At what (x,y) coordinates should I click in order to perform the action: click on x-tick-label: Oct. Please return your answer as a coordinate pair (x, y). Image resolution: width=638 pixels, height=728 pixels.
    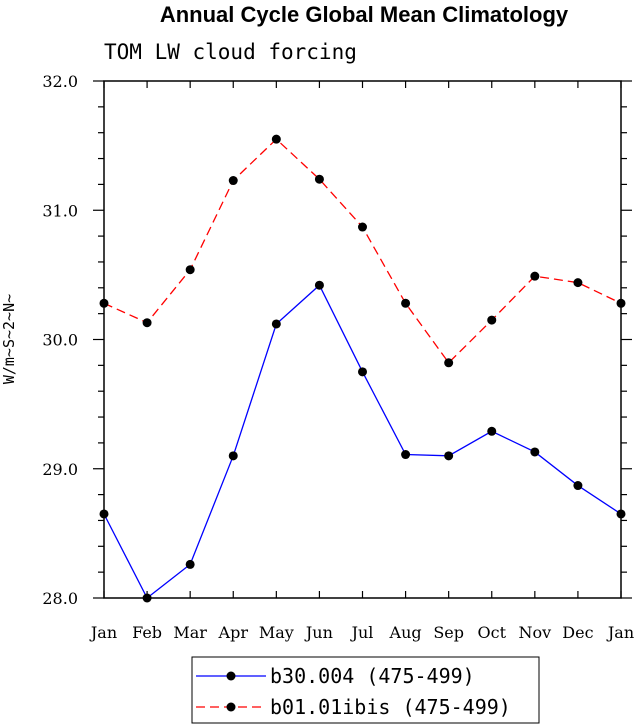
    Looking at the image, I should click on (491, 632).